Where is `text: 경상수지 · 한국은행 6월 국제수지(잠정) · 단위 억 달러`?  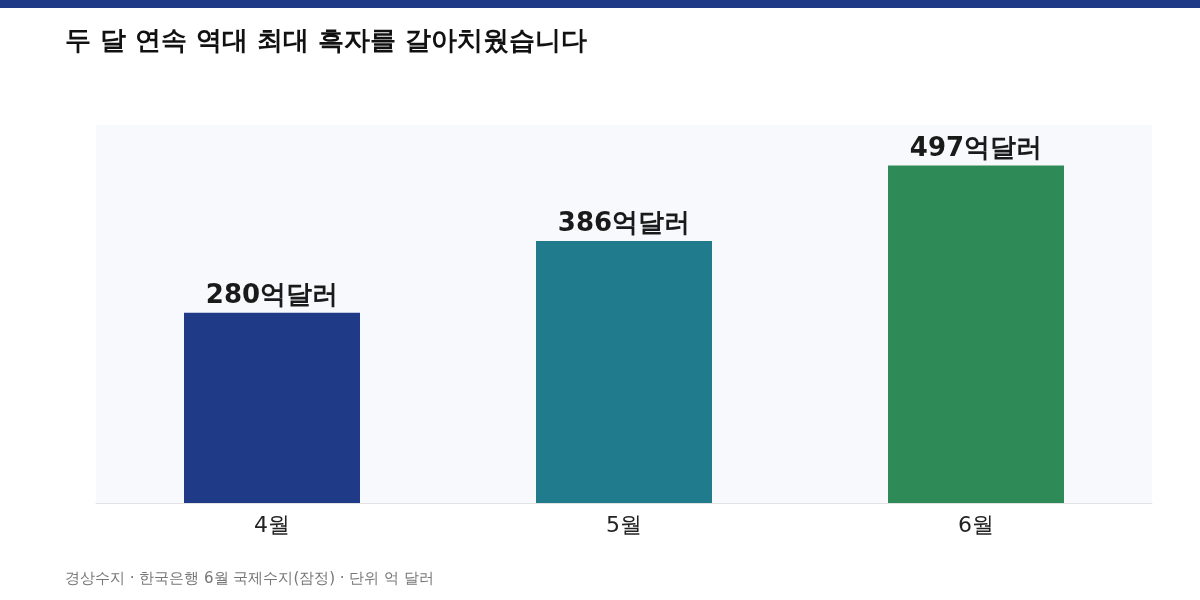
text: 경상수지 · 한국은행 6월 국제수지(잠정) · 단위 억 달러 is located at coordinates (249, 577).